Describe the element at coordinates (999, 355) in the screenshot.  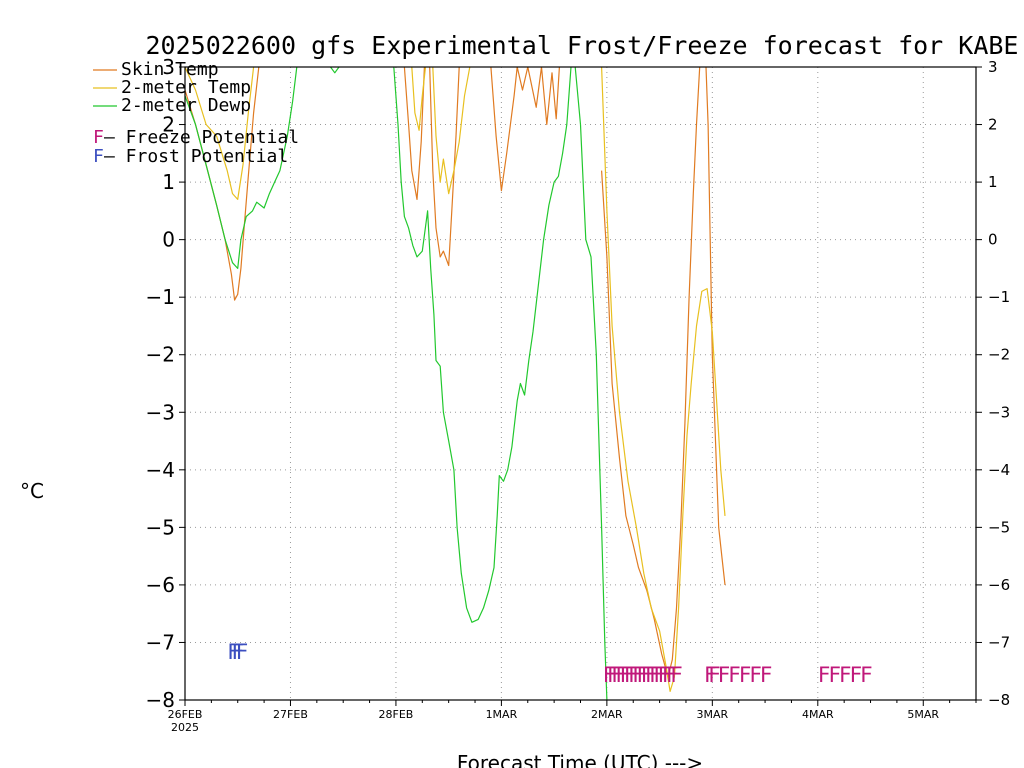
I see `y-tick-label-right: −2` at that location.